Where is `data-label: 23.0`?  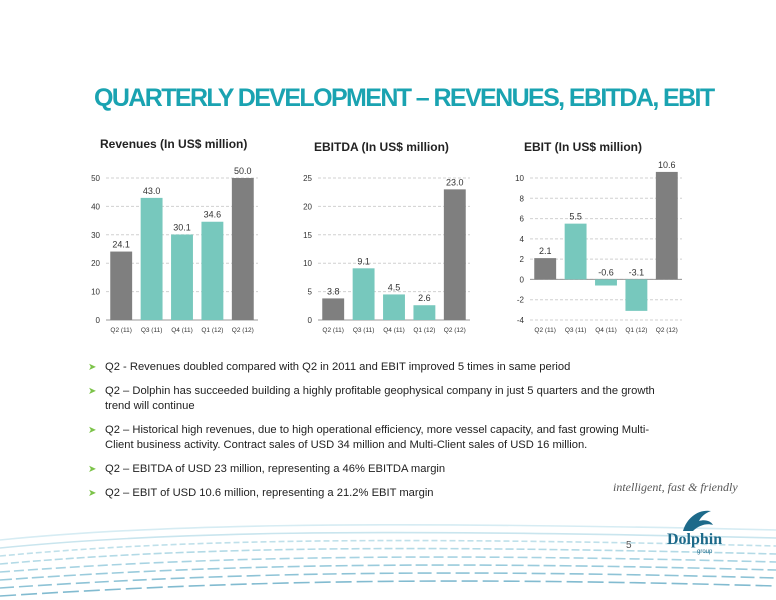
data-label: 23.0 is located at coordinates (455, 182).